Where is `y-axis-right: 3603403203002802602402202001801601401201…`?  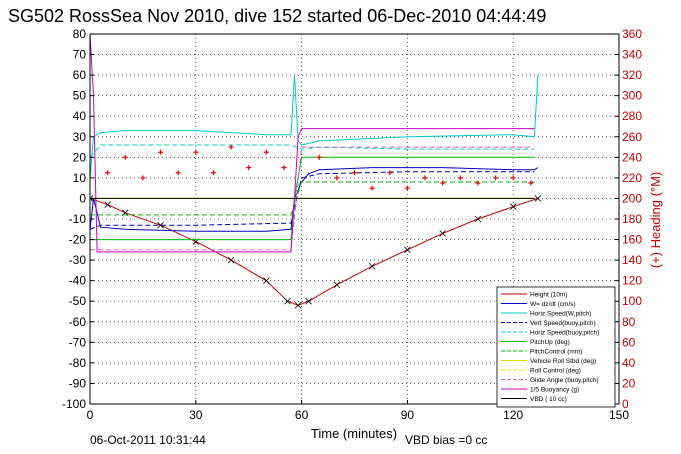
y-axis-right: 3603403203002802602402202001801601401201… is located at coordinates (628, 219).